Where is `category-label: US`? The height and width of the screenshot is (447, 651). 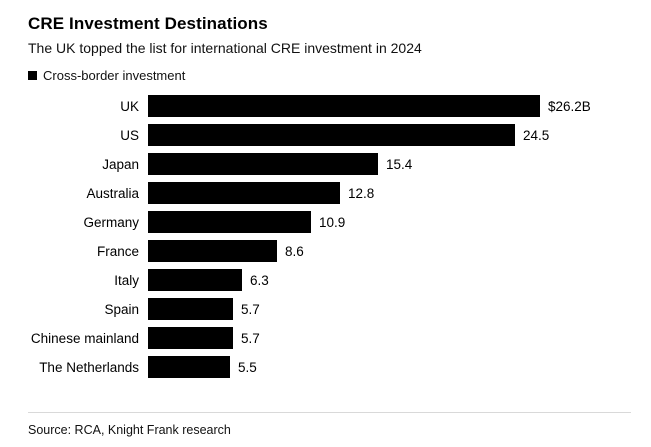
category-label: US is located at coordinates (129, 135).